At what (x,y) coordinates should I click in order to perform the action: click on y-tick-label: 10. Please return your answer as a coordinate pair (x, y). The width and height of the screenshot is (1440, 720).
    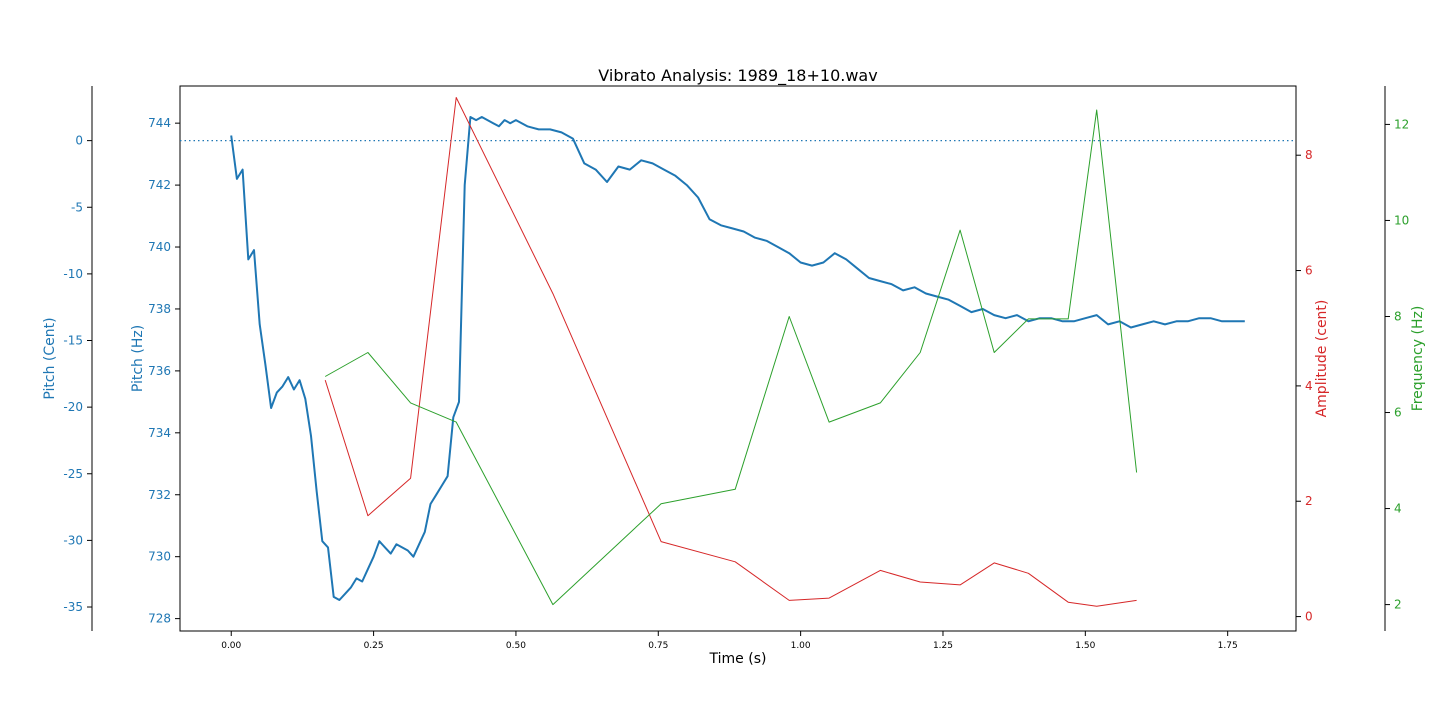
    Looking at the image, I should click on (1401, 220).